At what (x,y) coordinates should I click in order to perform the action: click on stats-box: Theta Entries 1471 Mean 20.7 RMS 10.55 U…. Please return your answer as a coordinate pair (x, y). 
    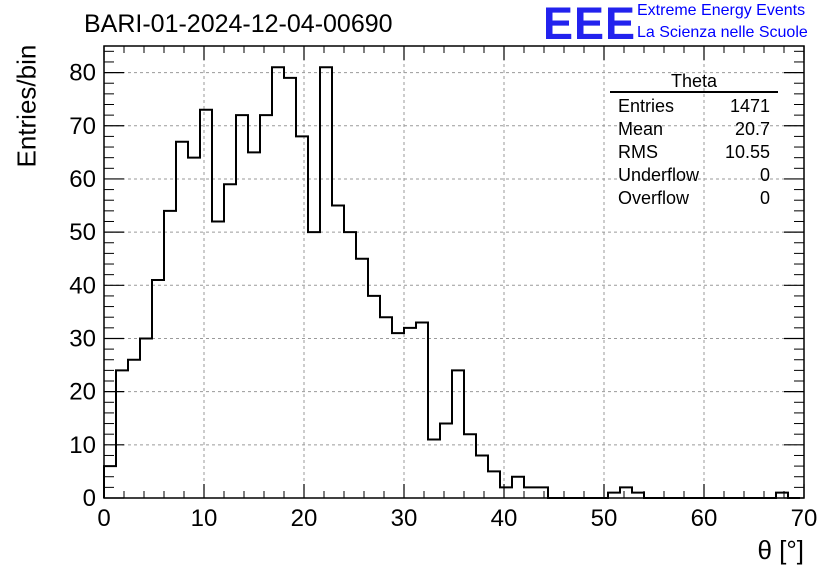
    Looking at the image, I should click on (694, 141).